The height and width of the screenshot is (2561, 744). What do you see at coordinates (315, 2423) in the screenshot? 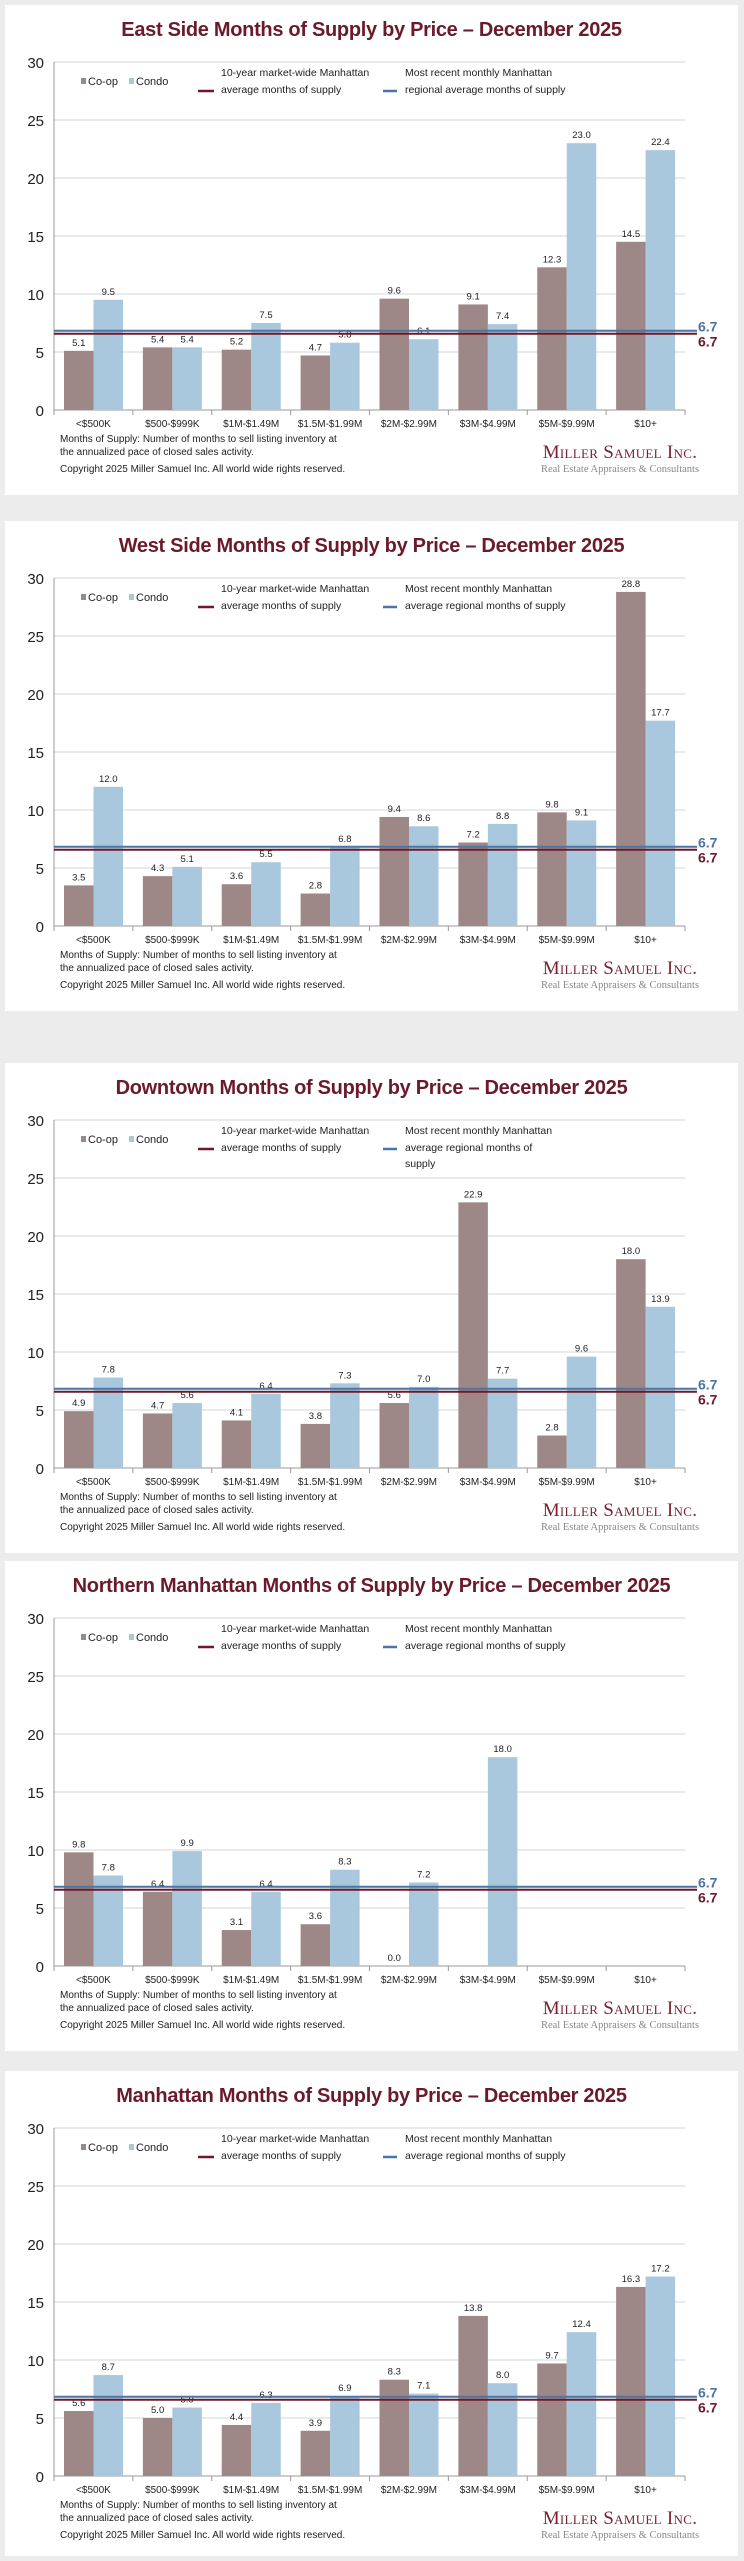
I see `data-label: 3.9` at bounding box center [315, 2423].